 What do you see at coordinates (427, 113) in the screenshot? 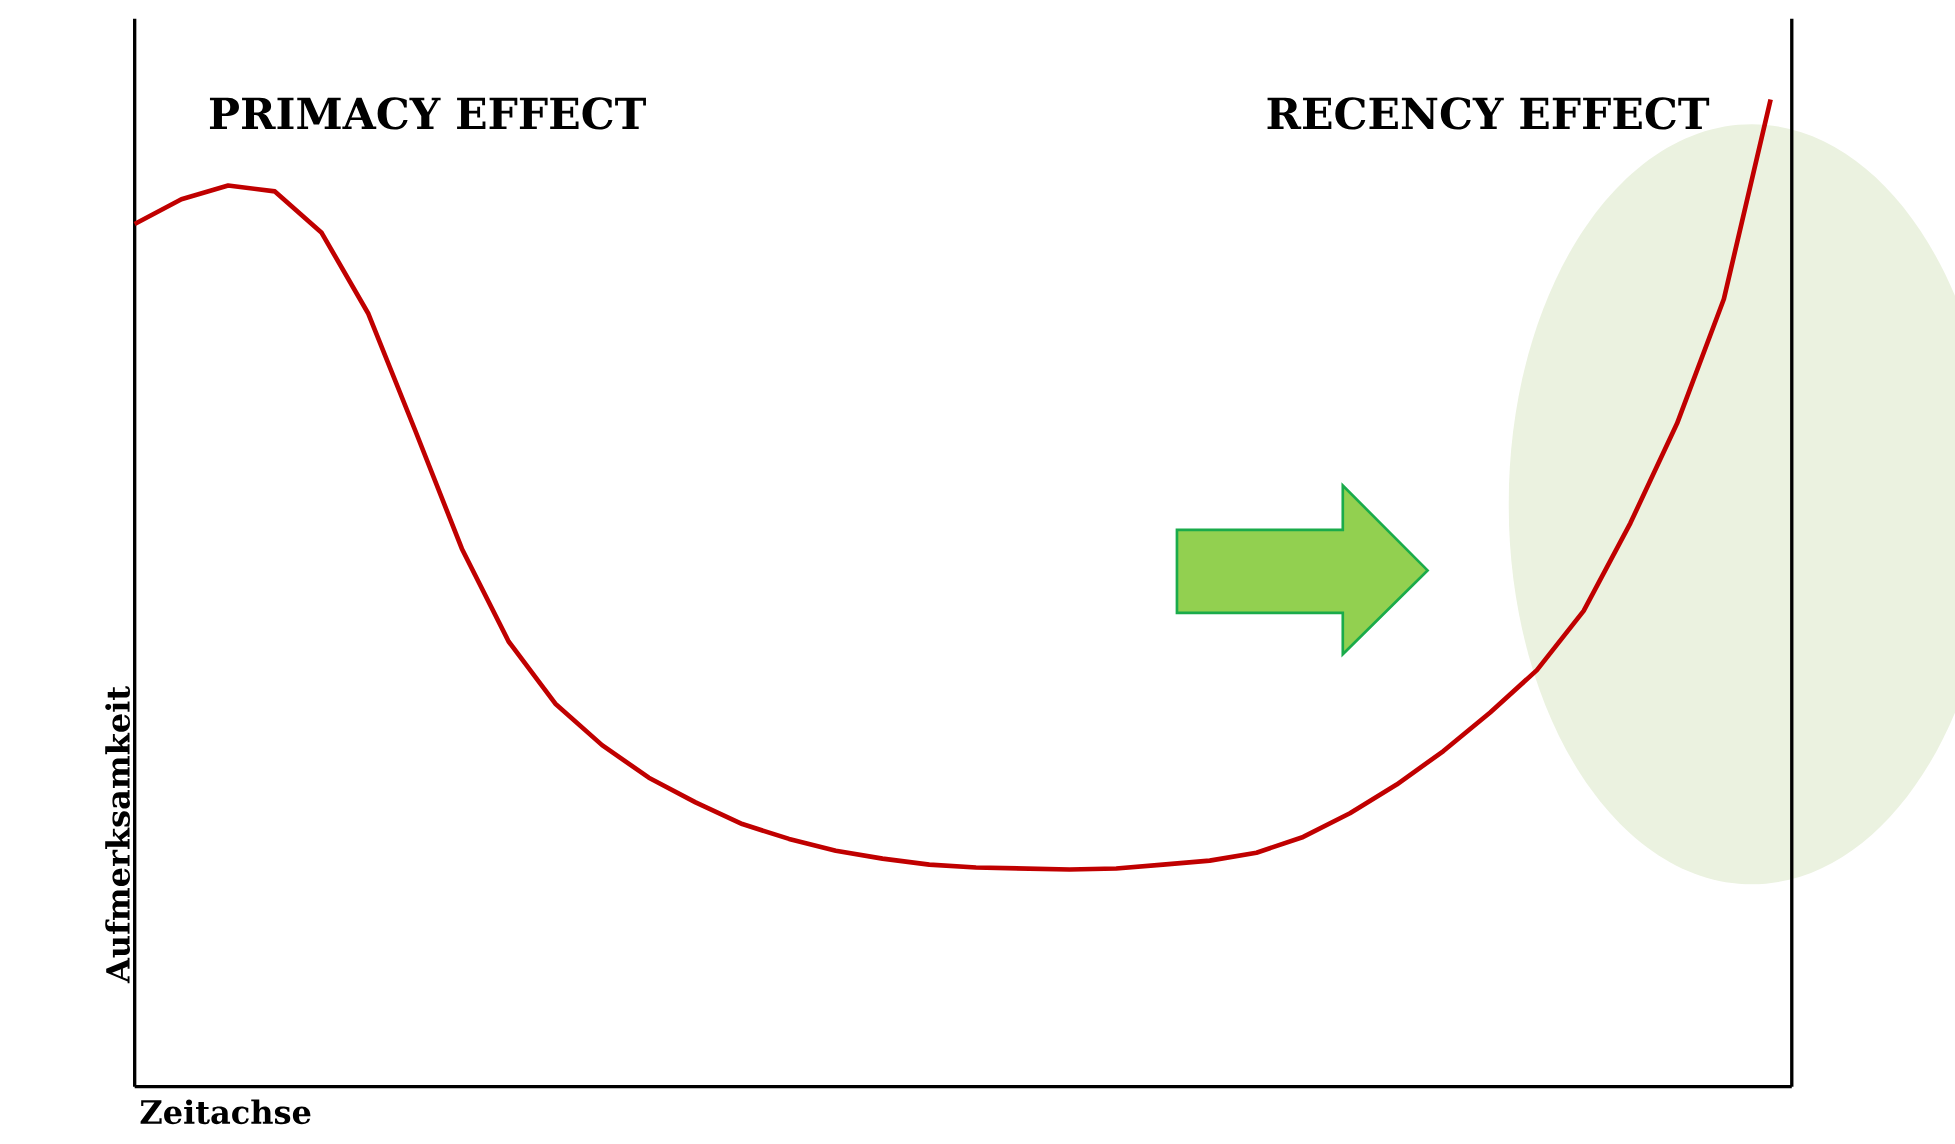
I see `annotation: PRIMACY EFFECT` at bounding box center [427, 113].